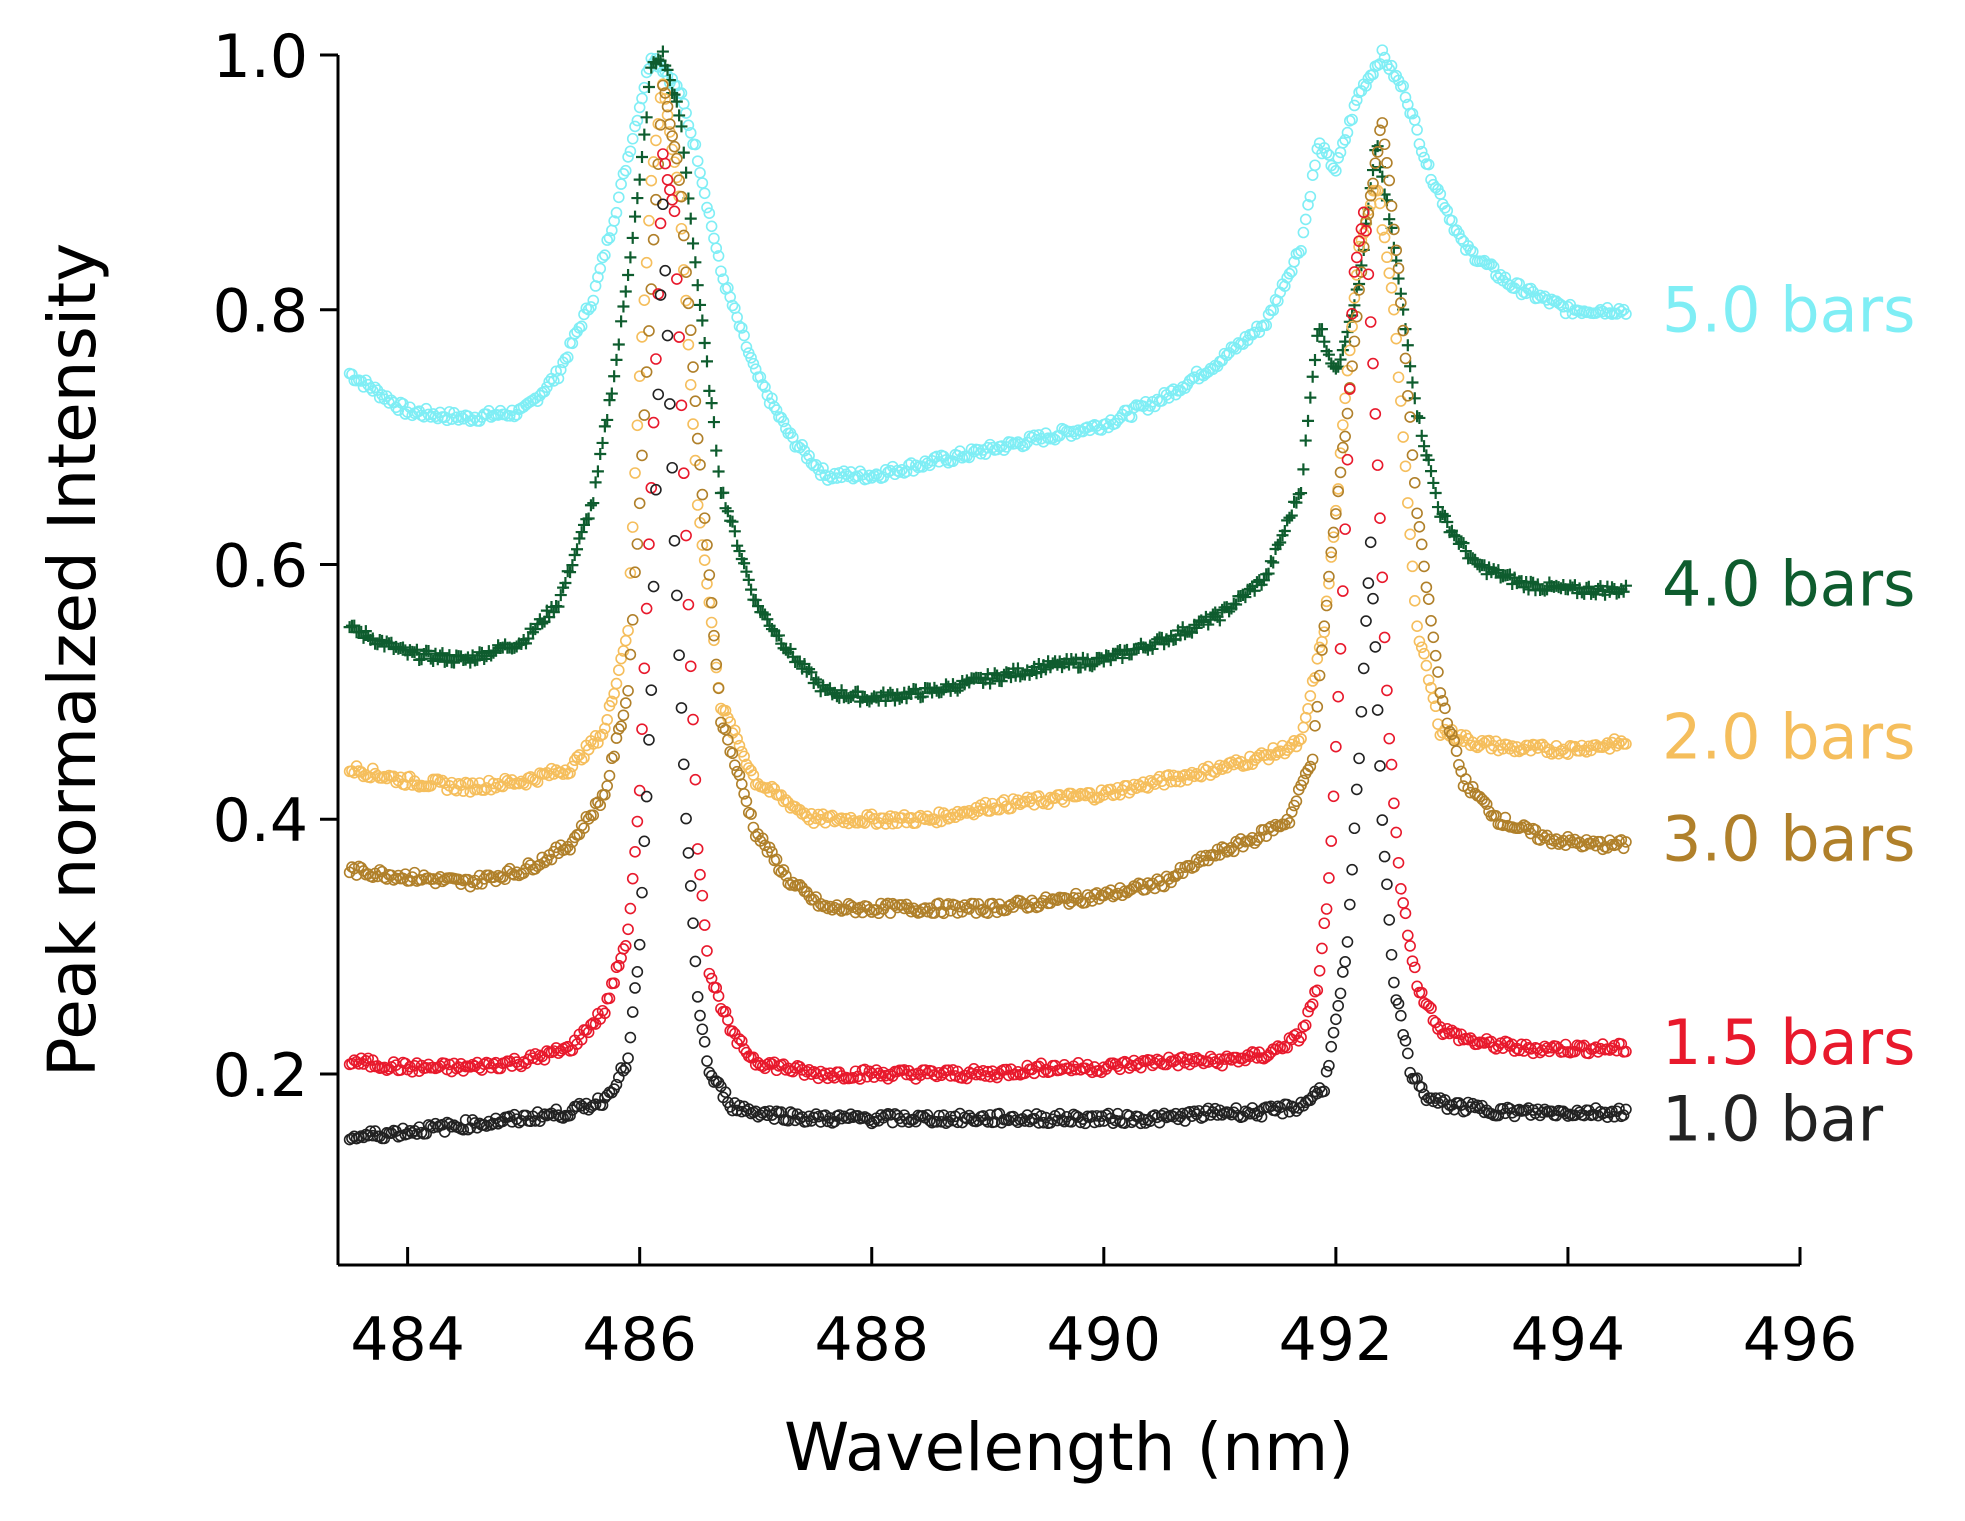 The image size is (1965, 1521). I want to click on x-tick-label: 488, so click(871, 1340).